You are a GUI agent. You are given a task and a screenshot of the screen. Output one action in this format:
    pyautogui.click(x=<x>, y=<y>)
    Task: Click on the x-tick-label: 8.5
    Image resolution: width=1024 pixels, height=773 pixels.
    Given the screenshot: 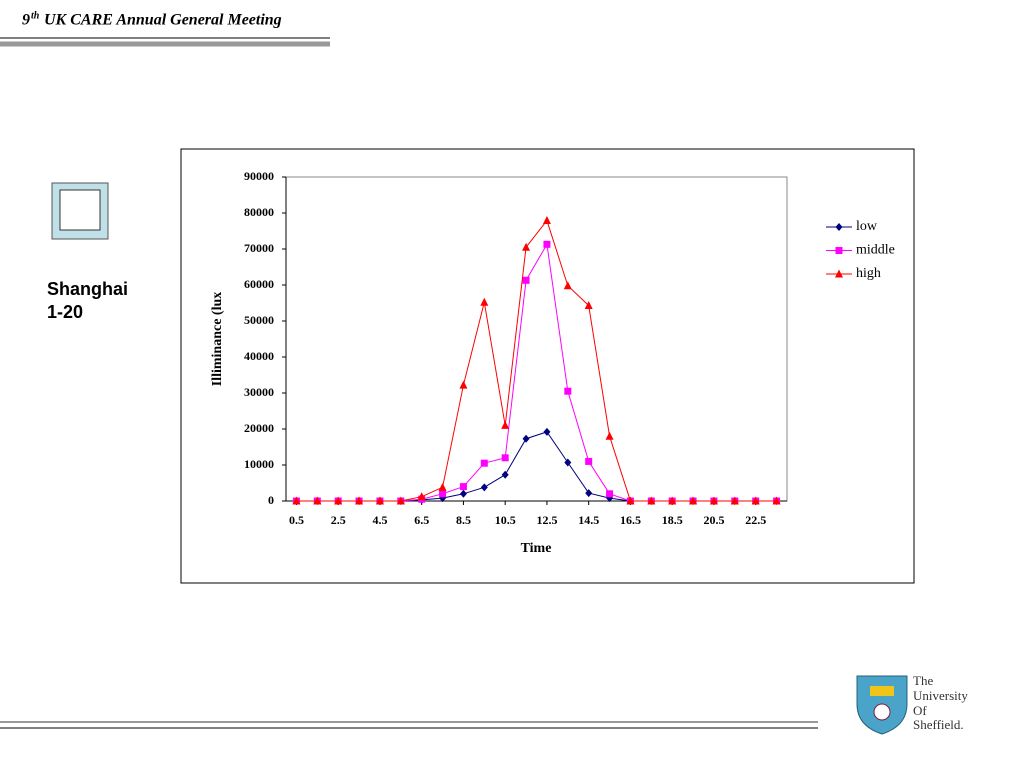 What is the action you would take?
    pyautogui.click(x=463, y=520)
    